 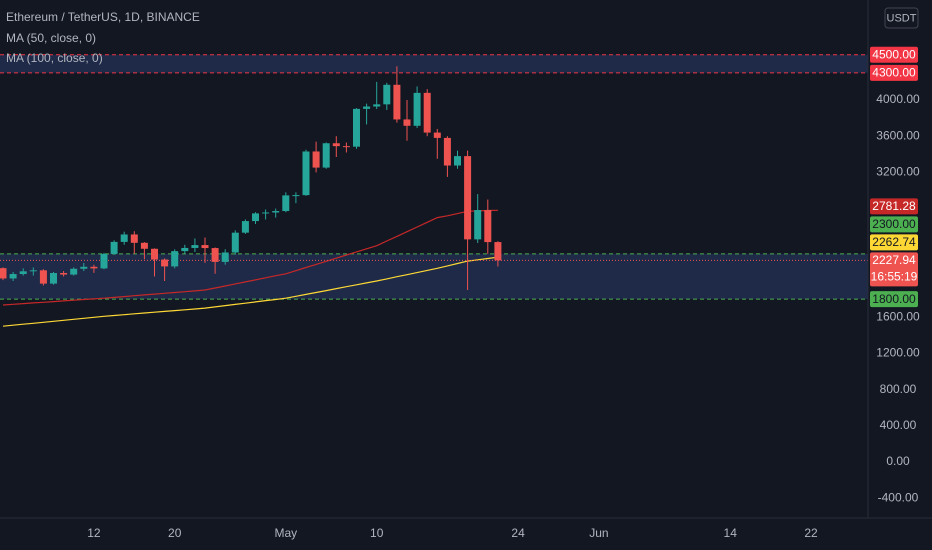 What do you see at coordinates (285, 533) in the screenshot?
I see `x-tick-label: May` at bounding box center [285, 533].